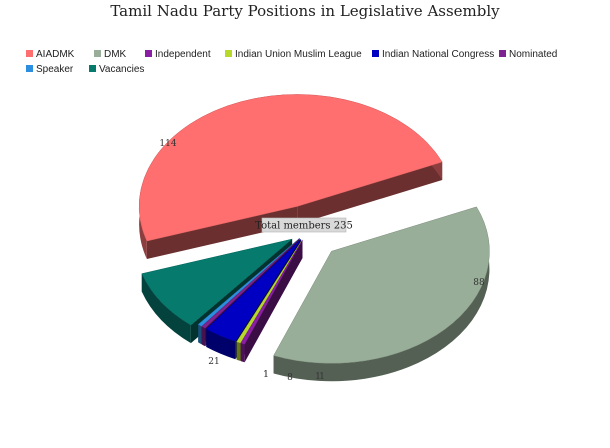 This screenshot has width=610, height=448. I want to click on legend-item-aiadmk: AIADMK, so click(50, 54).